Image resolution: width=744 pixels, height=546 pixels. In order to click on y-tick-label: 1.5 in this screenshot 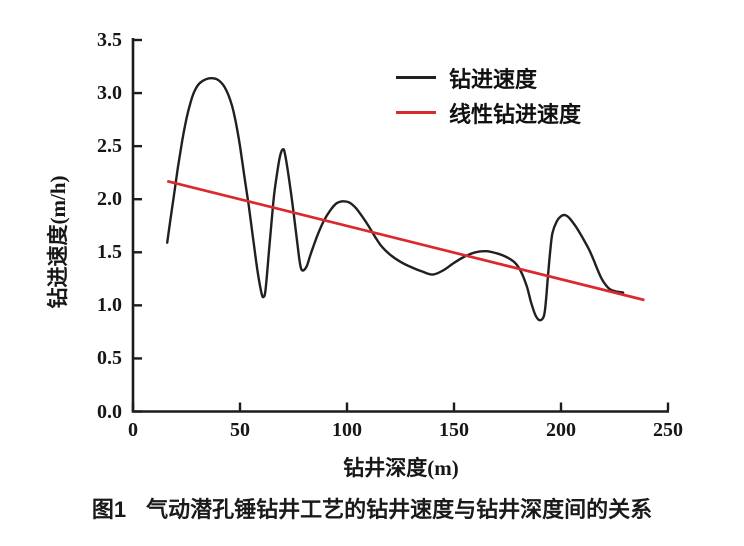, I will do `click(109, 252)`.